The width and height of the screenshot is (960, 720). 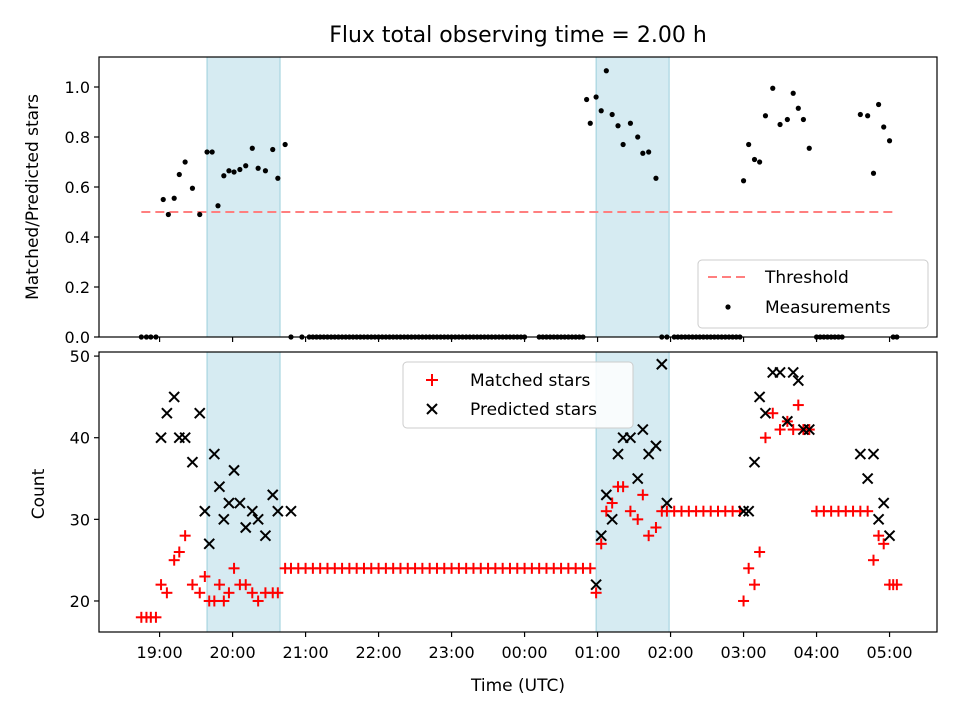 I want to click on legend-threshold-label: Threshold, so click(x=806, y=278).